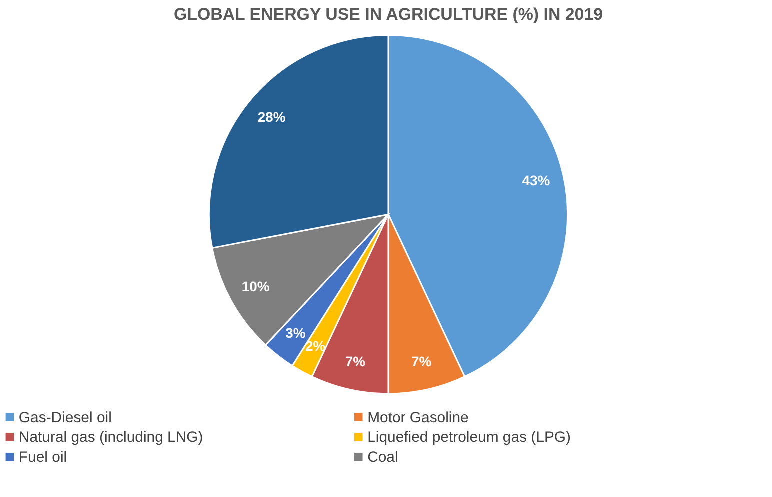  I want to click on legend-label: Liquefied petroleum gas (LPG), so click(470, 437).